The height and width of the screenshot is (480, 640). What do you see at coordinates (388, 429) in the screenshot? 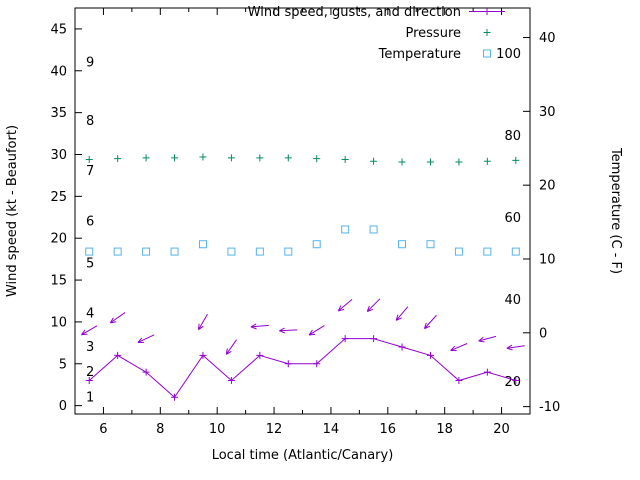
I see `x-tick-label: 16` at bounding box center [388, 429].